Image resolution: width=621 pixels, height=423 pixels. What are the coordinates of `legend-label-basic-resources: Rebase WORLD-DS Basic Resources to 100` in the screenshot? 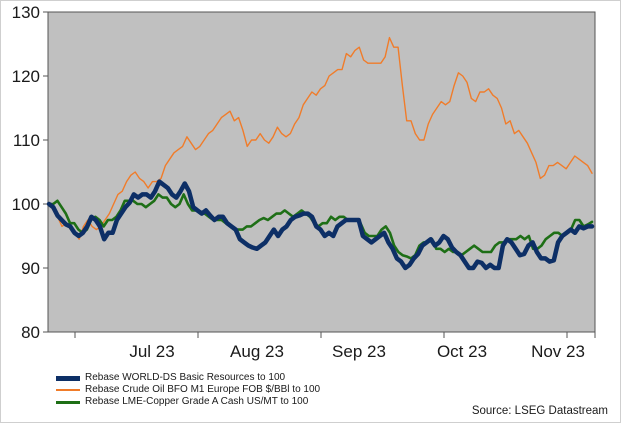 It's located at (185, 377).